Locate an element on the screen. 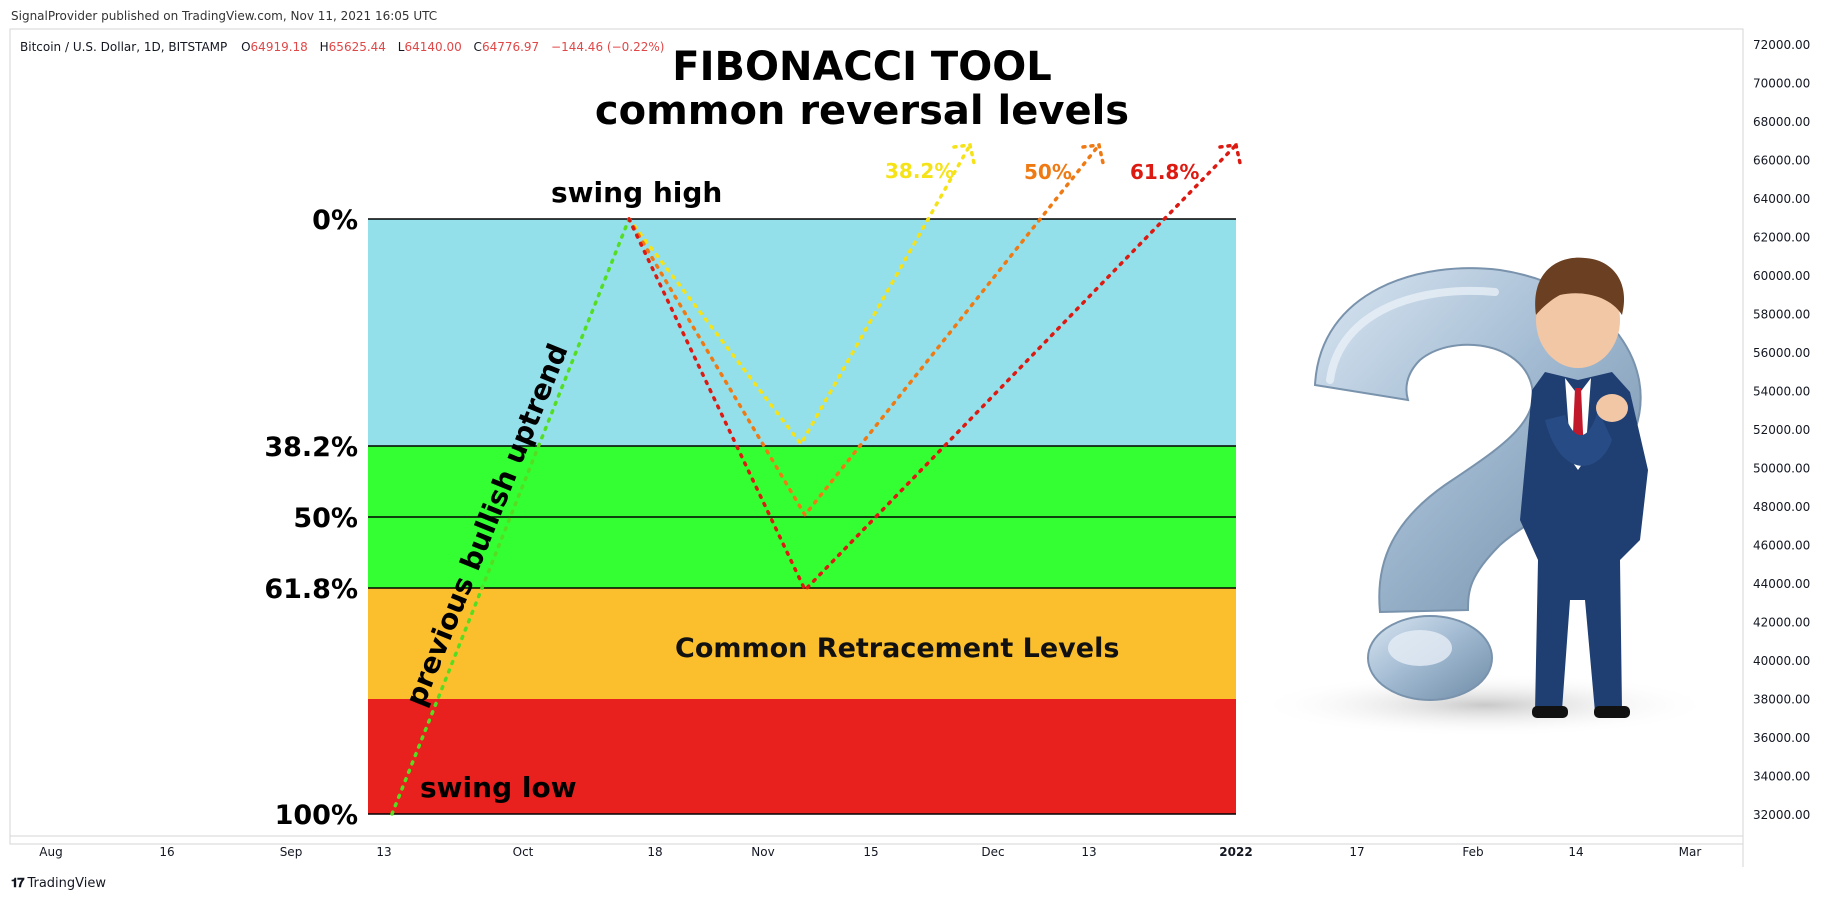  y-tick-6: 60000.00 is located at coordinates (1781, 276).